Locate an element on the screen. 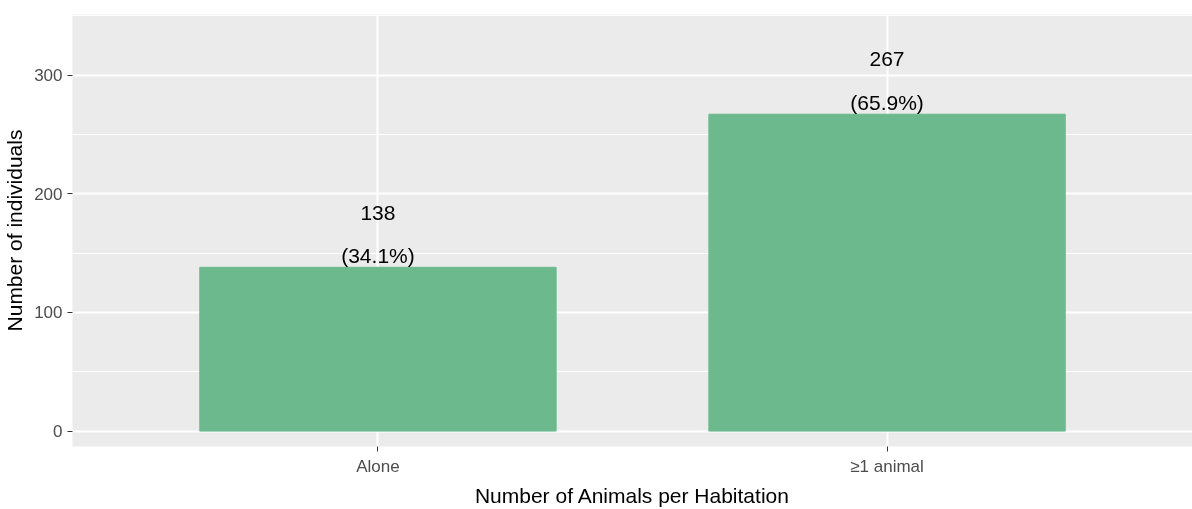 The height and width of the screenshot is (509, 1192). data-label: 267 (65.9%) is located at coordinates (887, 81).